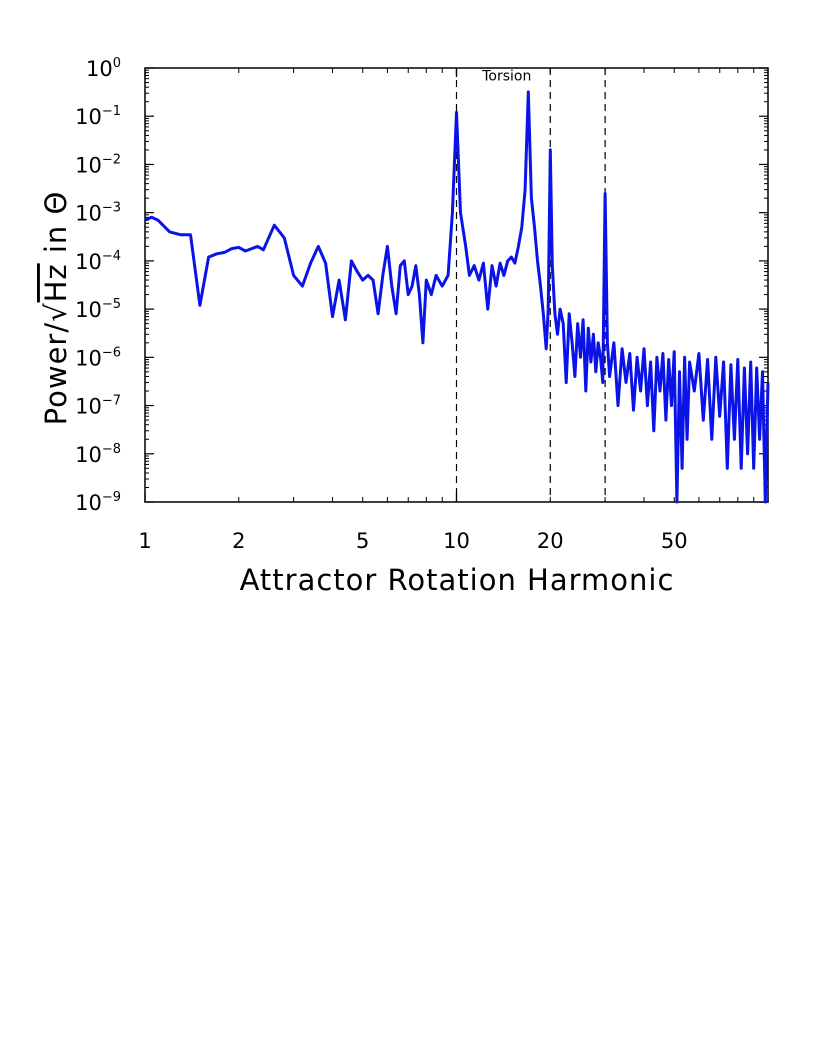 Image resolution: width=816 pixels, height=1056 pixels. I want to click on x-tick-label: 2, so click(238, 541).